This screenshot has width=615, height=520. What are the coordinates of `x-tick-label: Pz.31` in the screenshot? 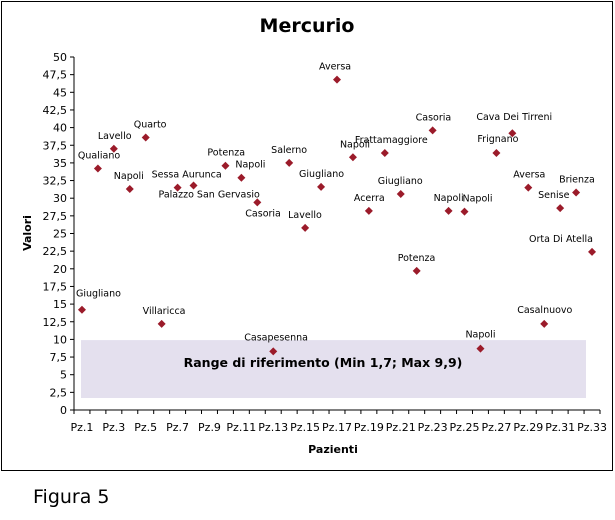 It's located at (560, 427).